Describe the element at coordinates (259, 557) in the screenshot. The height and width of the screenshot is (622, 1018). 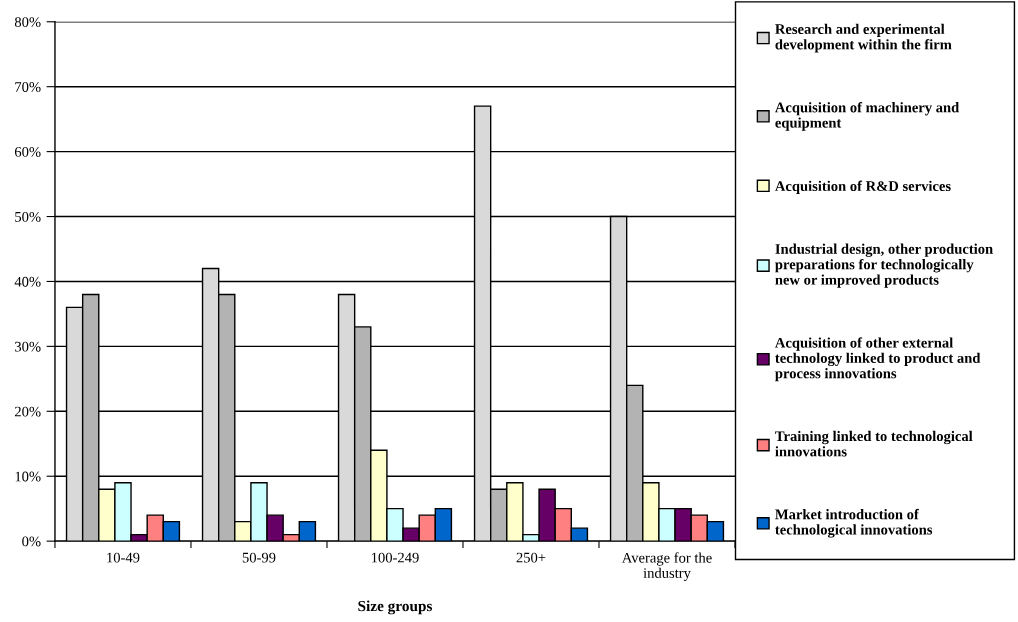
I see `x-tick-label: 50-99` at that location.